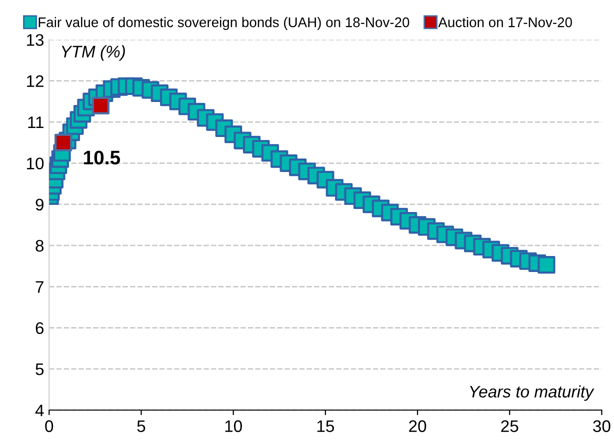  I want to click on y-tick-label: 5, so click(40, 370).